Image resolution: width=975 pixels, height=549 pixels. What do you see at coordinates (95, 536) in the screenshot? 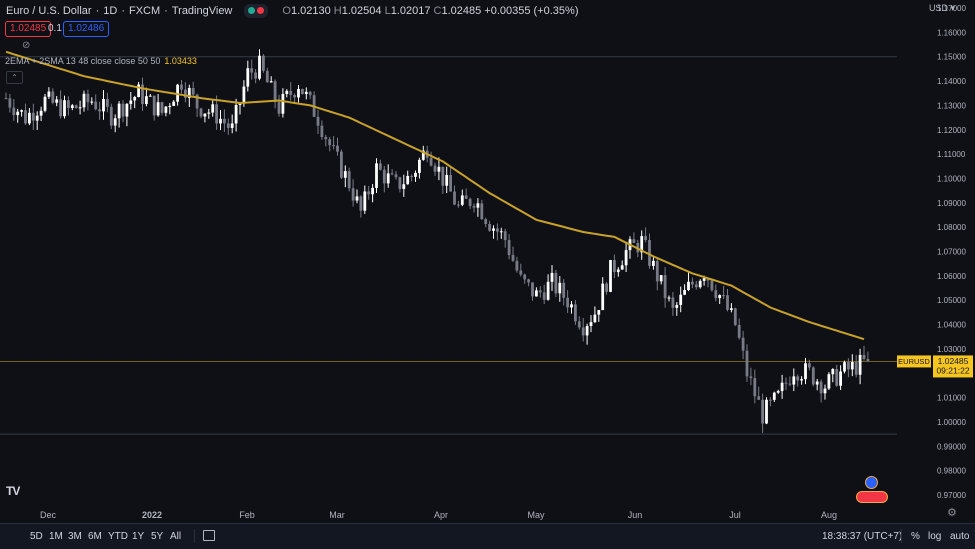
I see `range-button-6m: 6M` at bounding box center [95, 536].